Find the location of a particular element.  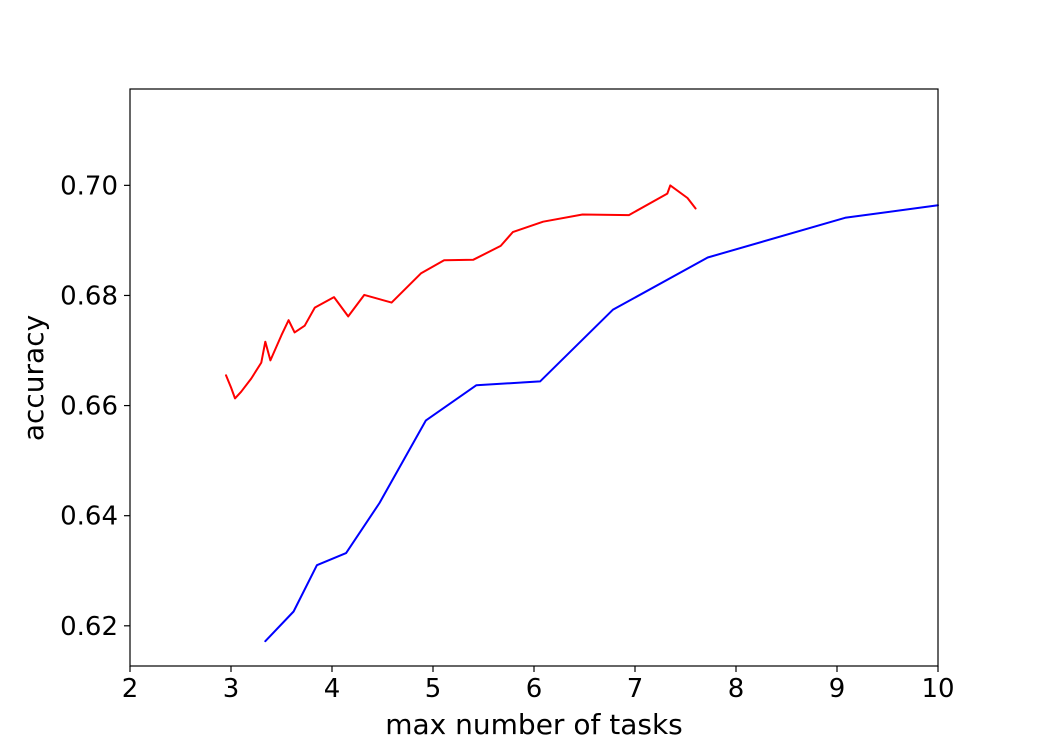

x-axis-label: max number of tasks is located at coordinates (534, 724).